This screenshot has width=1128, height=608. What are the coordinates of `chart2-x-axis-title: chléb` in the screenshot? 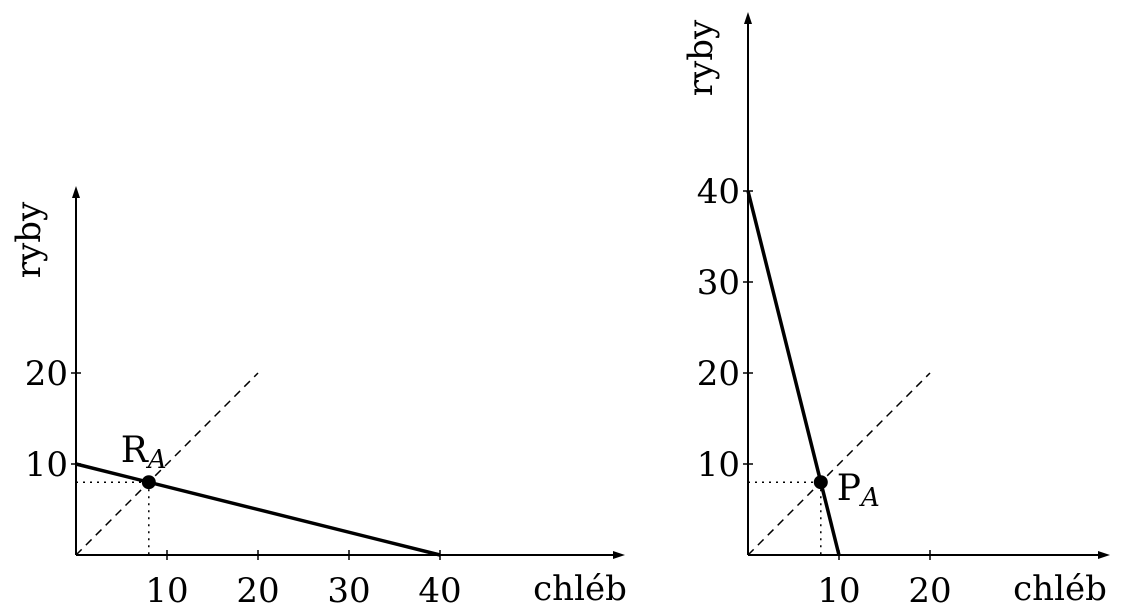 It's located at (1060, 588).